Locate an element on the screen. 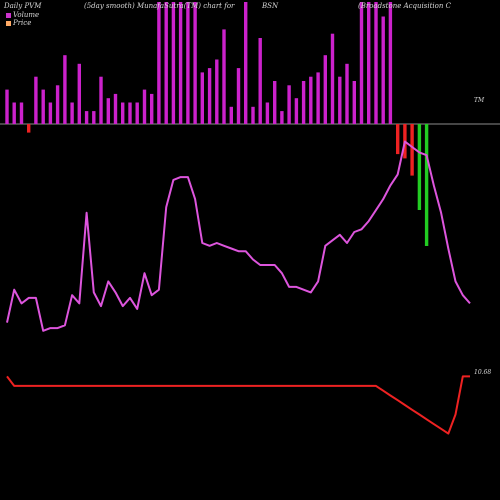  legend-price-label: Price is located at coordinates (22, 23).